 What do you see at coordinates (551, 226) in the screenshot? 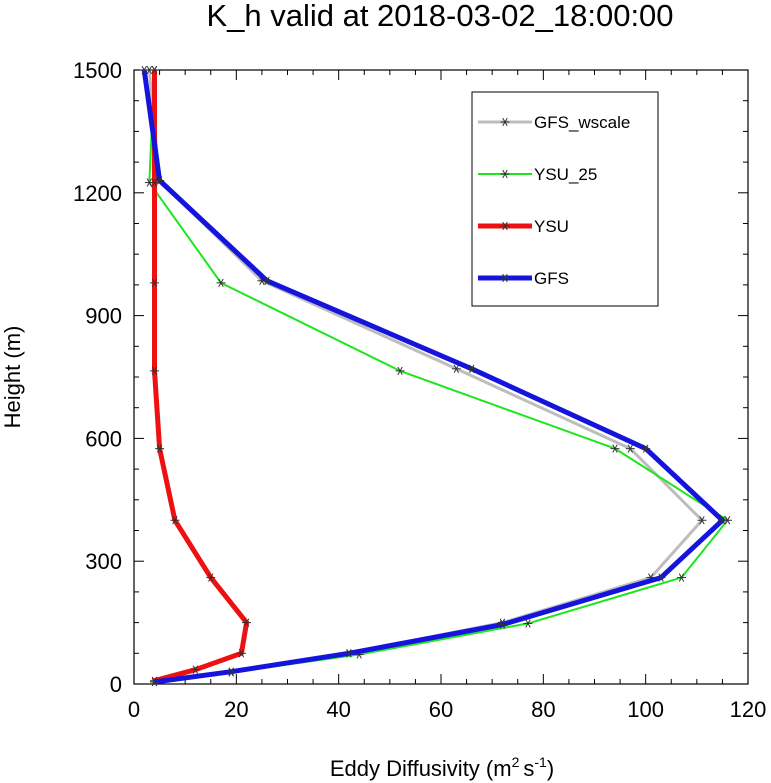
I see `legend-label: YSU` at bounding box center [551, 226].